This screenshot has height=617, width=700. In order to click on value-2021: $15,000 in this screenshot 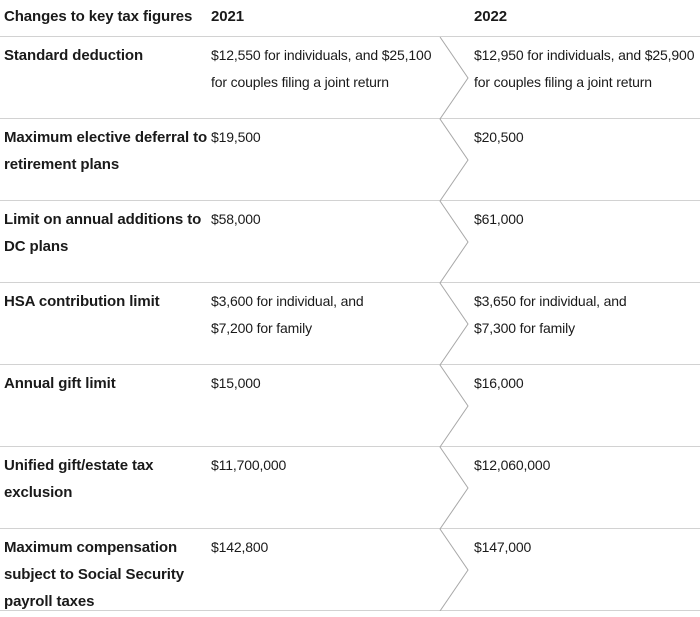, I will do `click(236, 383)`.